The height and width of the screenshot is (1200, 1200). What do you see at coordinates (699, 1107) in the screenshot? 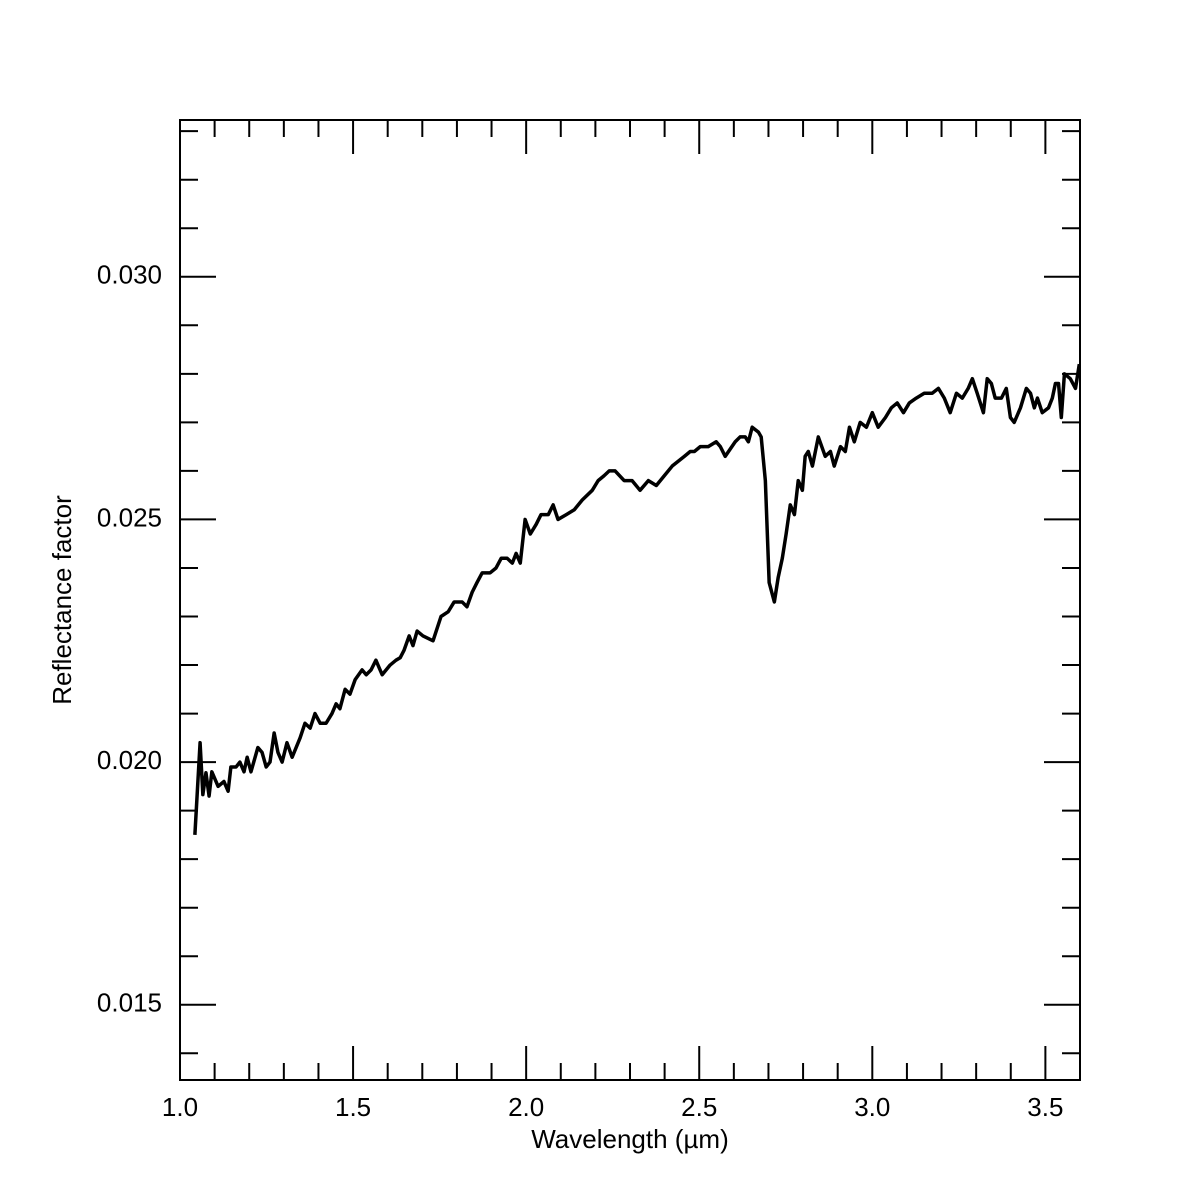
I see `x-tick-label: 2.5` at bounding box center [699, 1107].